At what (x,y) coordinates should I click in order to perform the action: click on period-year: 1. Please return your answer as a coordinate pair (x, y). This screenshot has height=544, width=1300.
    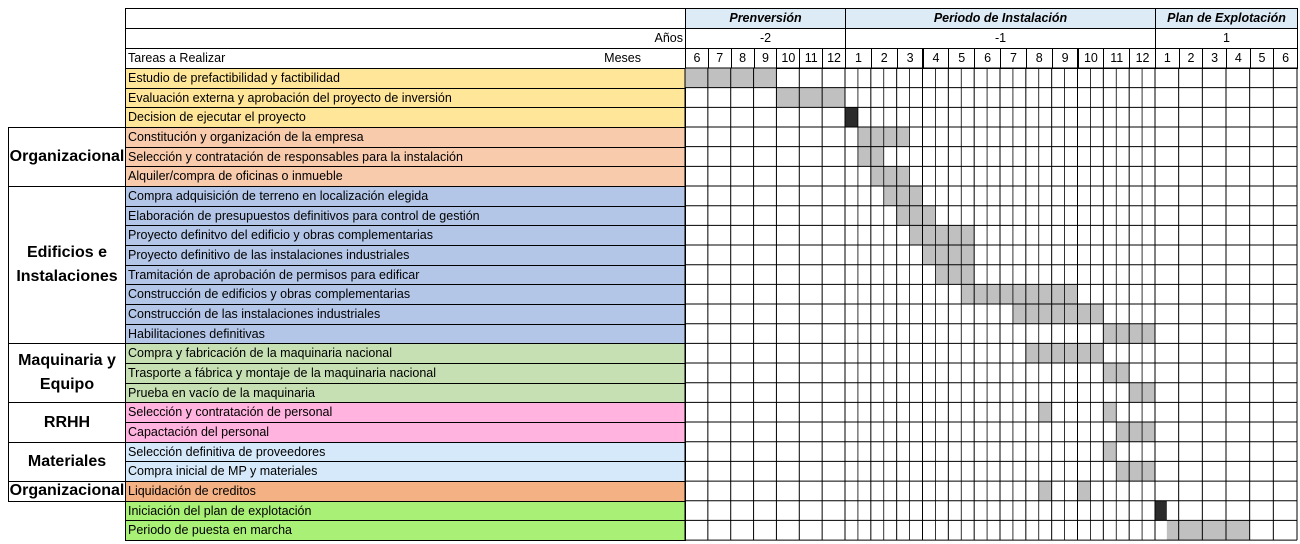
    Looking at the image, I should click on (1226, 38).